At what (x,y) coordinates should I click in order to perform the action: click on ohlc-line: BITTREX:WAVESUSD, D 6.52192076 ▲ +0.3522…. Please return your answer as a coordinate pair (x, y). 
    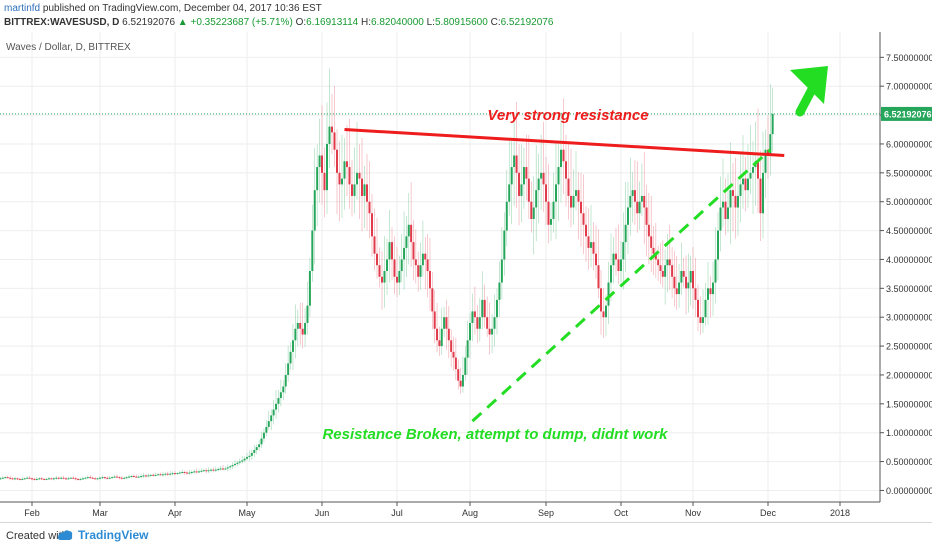
    Looking at the image, I should click on (278, 22).